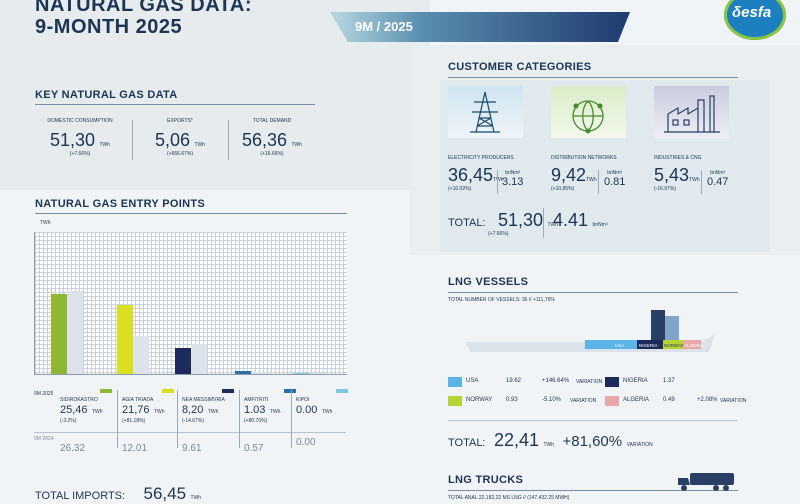 Image resolution: width=800 pixels, height=504 pixels. What do you see at coordinates (138, 400) in the screenshot?
I see `entry-point-name: AGIA TRIADA` at bounding box center [138, 400].